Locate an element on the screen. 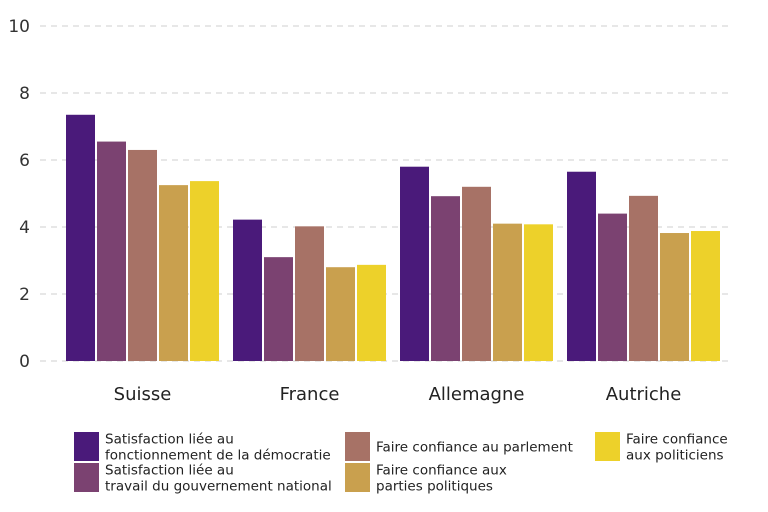 The image size is (768, 512). x-axis-categories: Suisse France Allemagne Autriche is located at coordinates (398, 394).